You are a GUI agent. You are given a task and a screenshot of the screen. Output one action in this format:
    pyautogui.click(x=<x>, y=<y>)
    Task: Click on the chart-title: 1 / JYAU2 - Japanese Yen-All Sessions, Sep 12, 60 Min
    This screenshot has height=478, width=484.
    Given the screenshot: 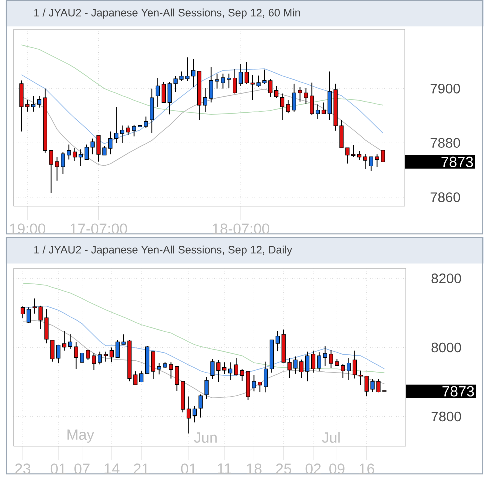 What is the action you would take?
    pyautogui.click(x=167, y=14)
    